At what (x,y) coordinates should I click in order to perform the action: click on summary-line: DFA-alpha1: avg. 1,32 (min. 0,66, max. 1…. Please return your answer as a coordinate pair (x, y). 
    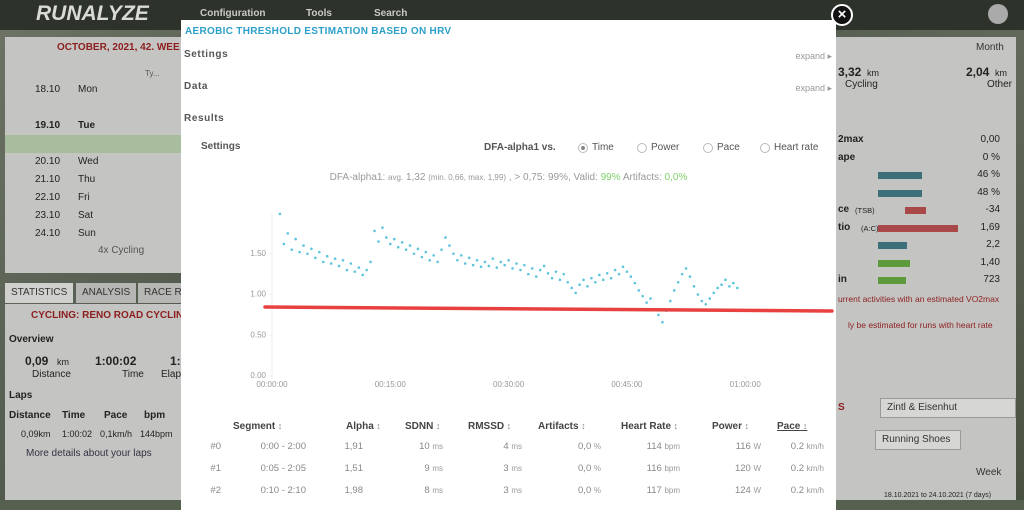
    Looking at the image, I should click on (508, 178).